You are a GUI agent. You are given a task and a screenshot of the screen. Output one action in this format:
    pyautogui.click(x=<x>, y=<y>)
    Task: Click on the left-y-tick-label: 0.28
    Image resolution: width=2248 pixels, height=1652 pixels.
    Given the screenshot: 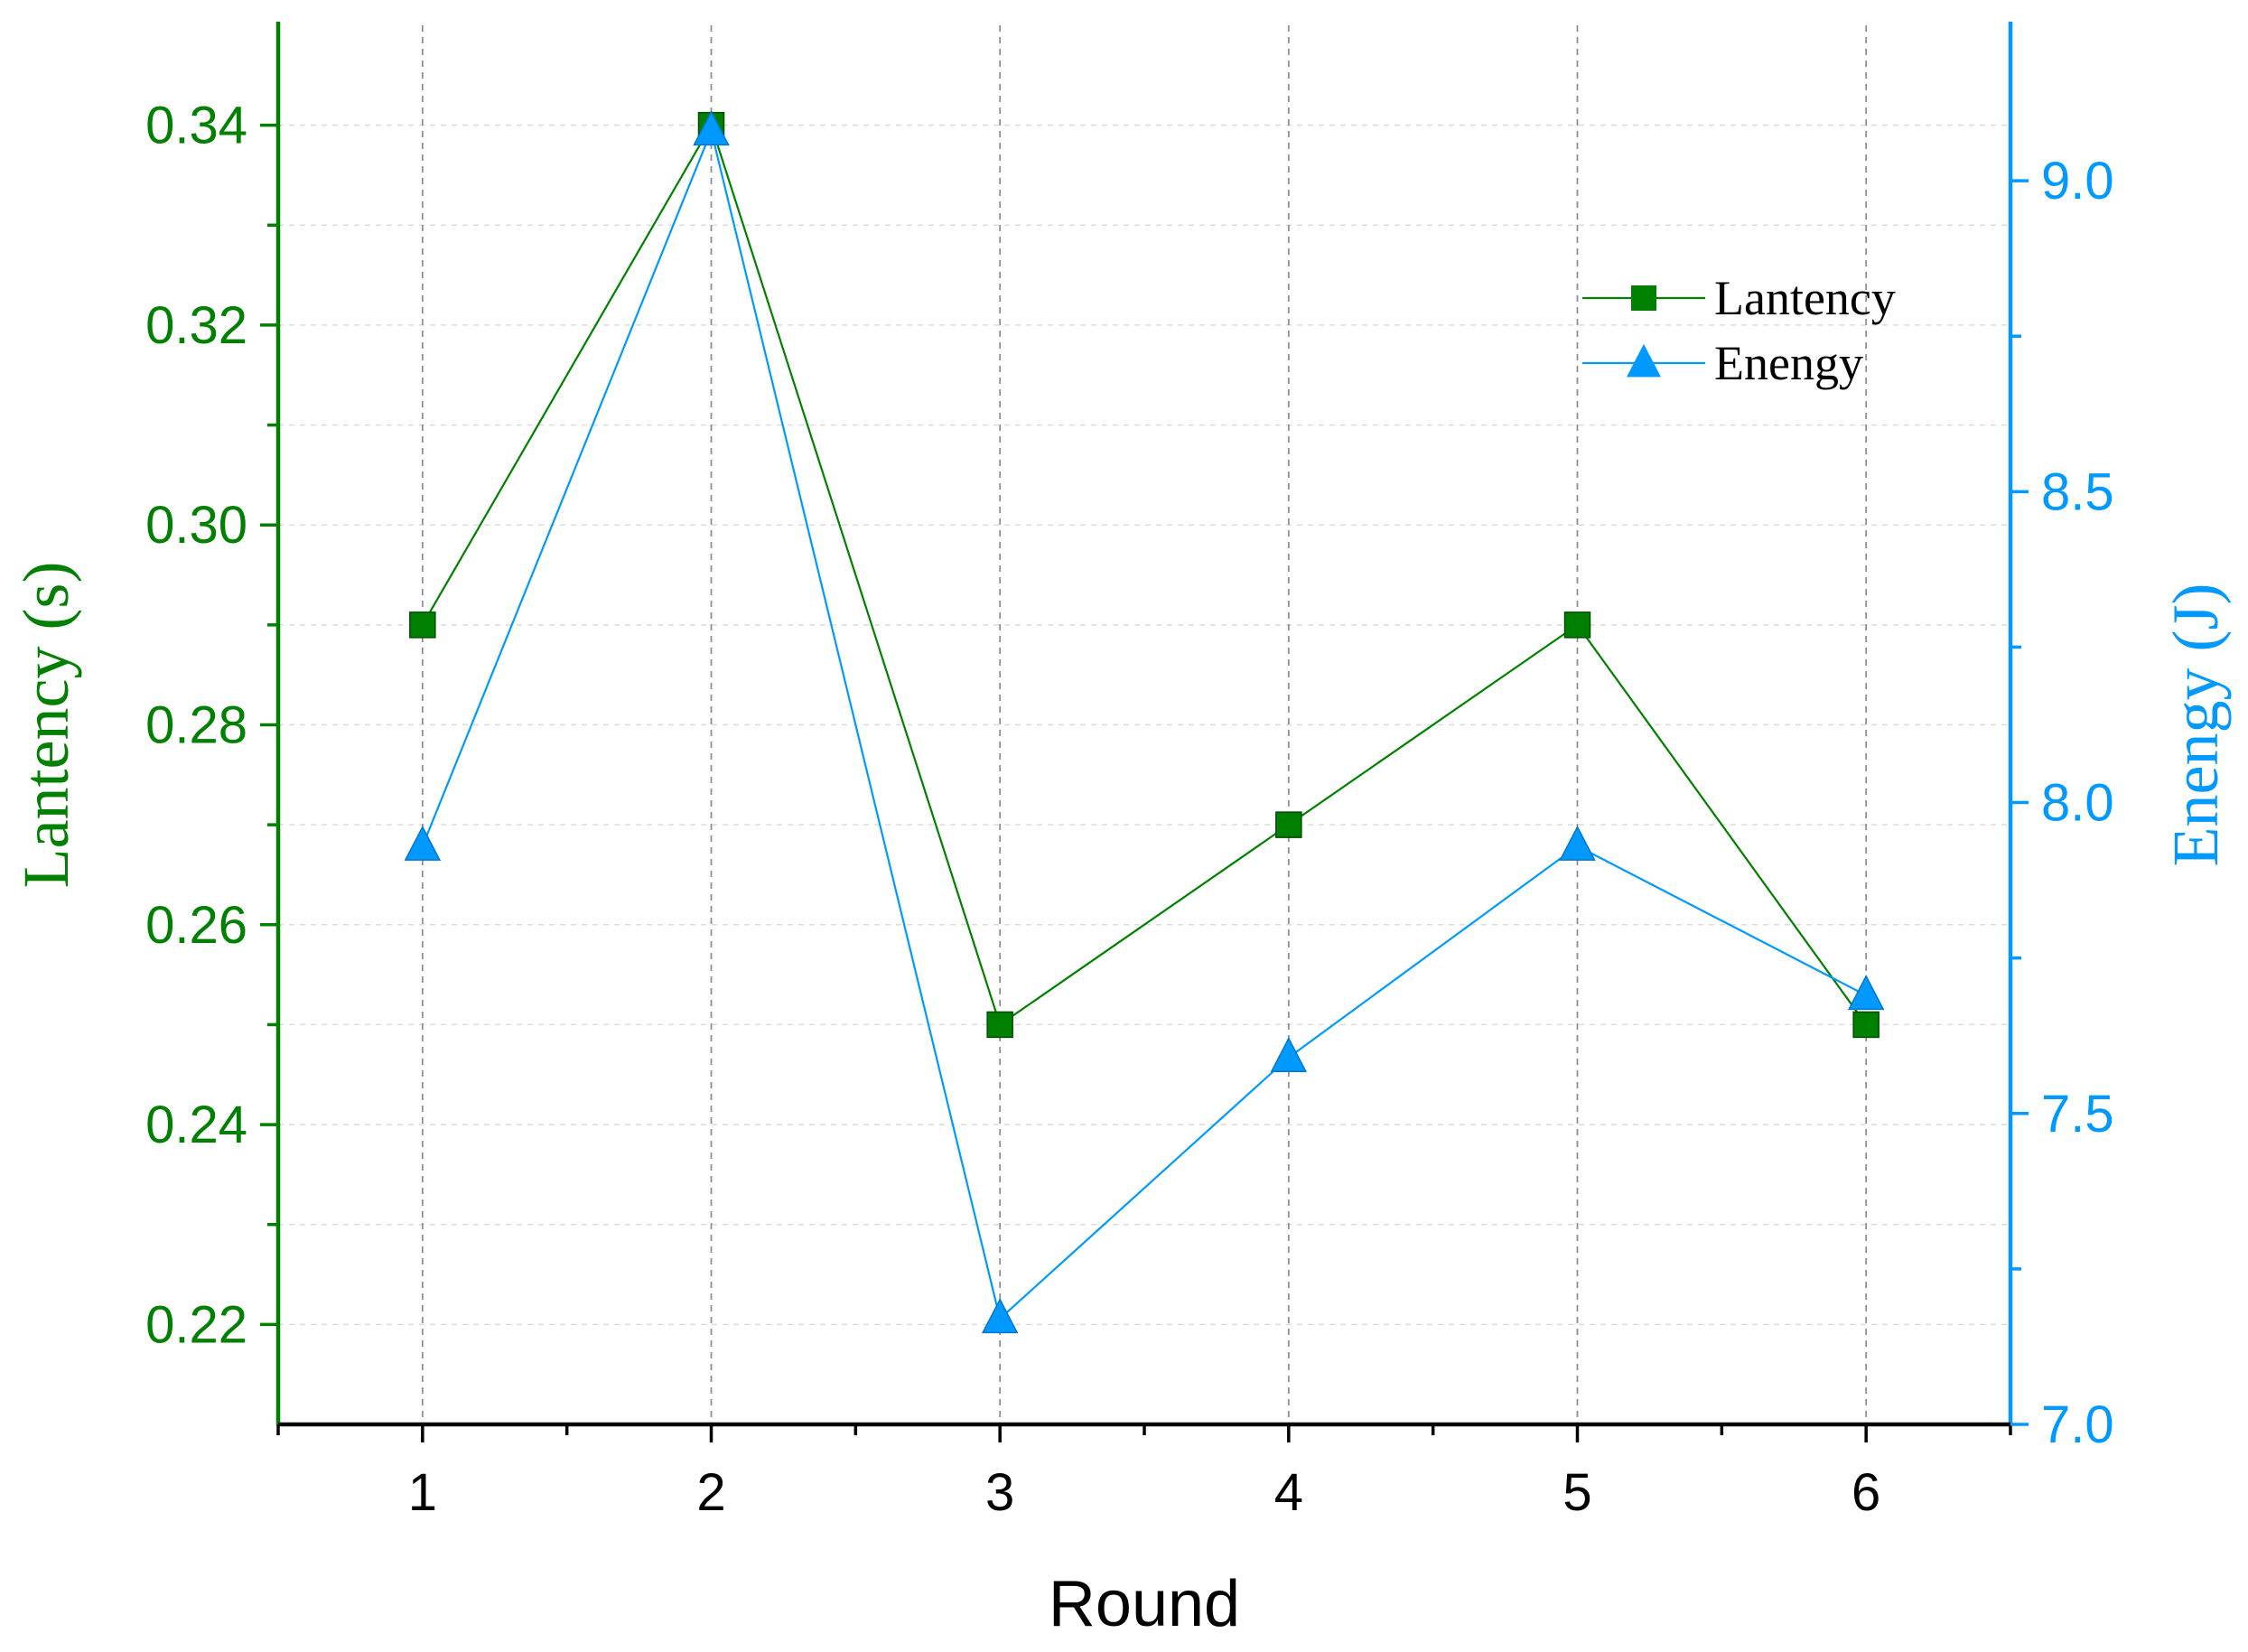 What is the action you would take?
    pyautogui.click(x=196, y=725)
    